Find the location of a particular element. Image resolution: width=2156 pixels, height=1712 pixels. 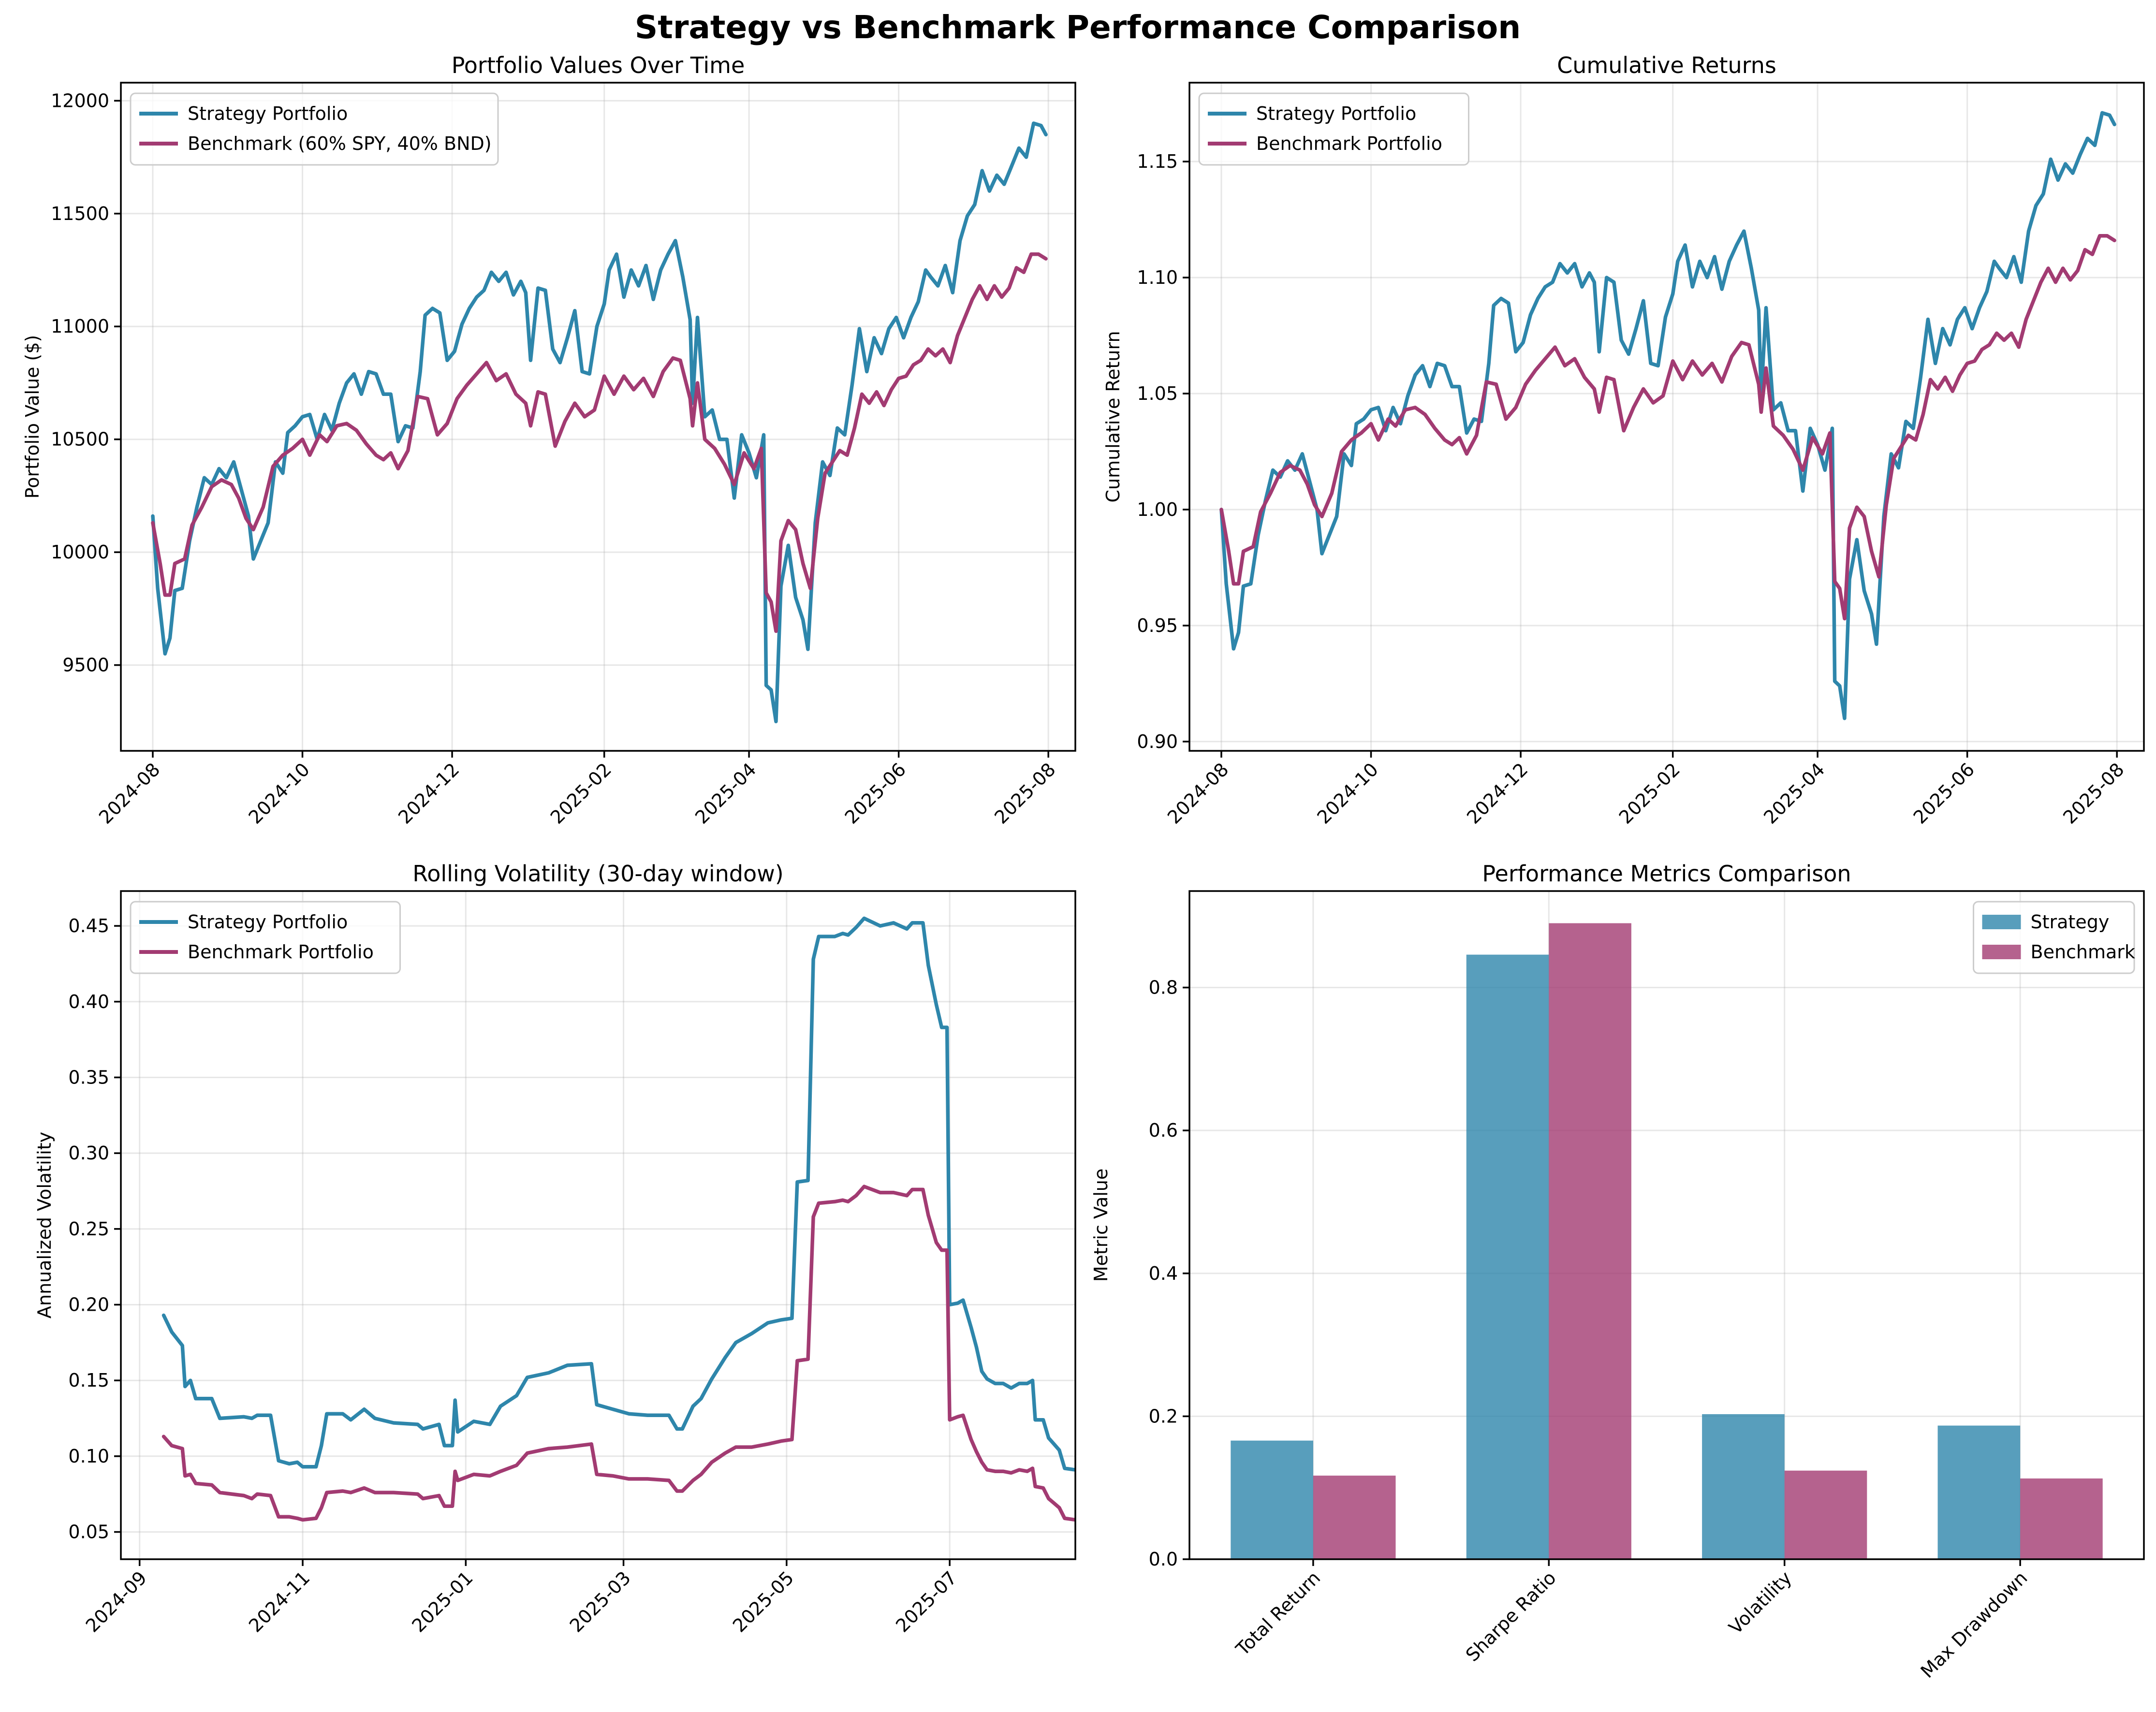

y-tick-label: 9500 is located at coordinates (85, 665).